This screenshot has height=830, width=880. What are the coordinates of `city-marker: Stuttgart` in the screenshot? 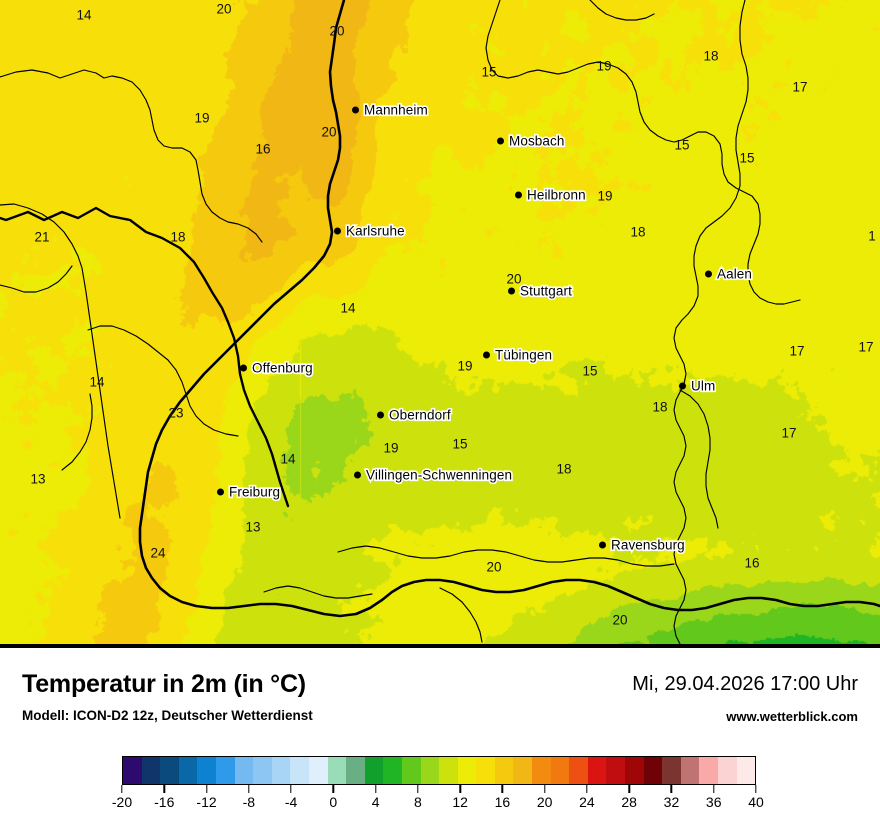 It's located at (540, 291).